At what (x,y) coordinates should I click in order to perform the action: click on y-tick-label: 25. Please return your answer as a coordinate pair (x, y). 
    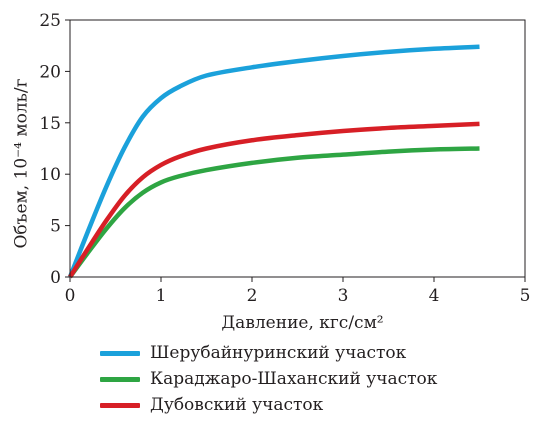
    Looking at the image, I should click on (50, 21).